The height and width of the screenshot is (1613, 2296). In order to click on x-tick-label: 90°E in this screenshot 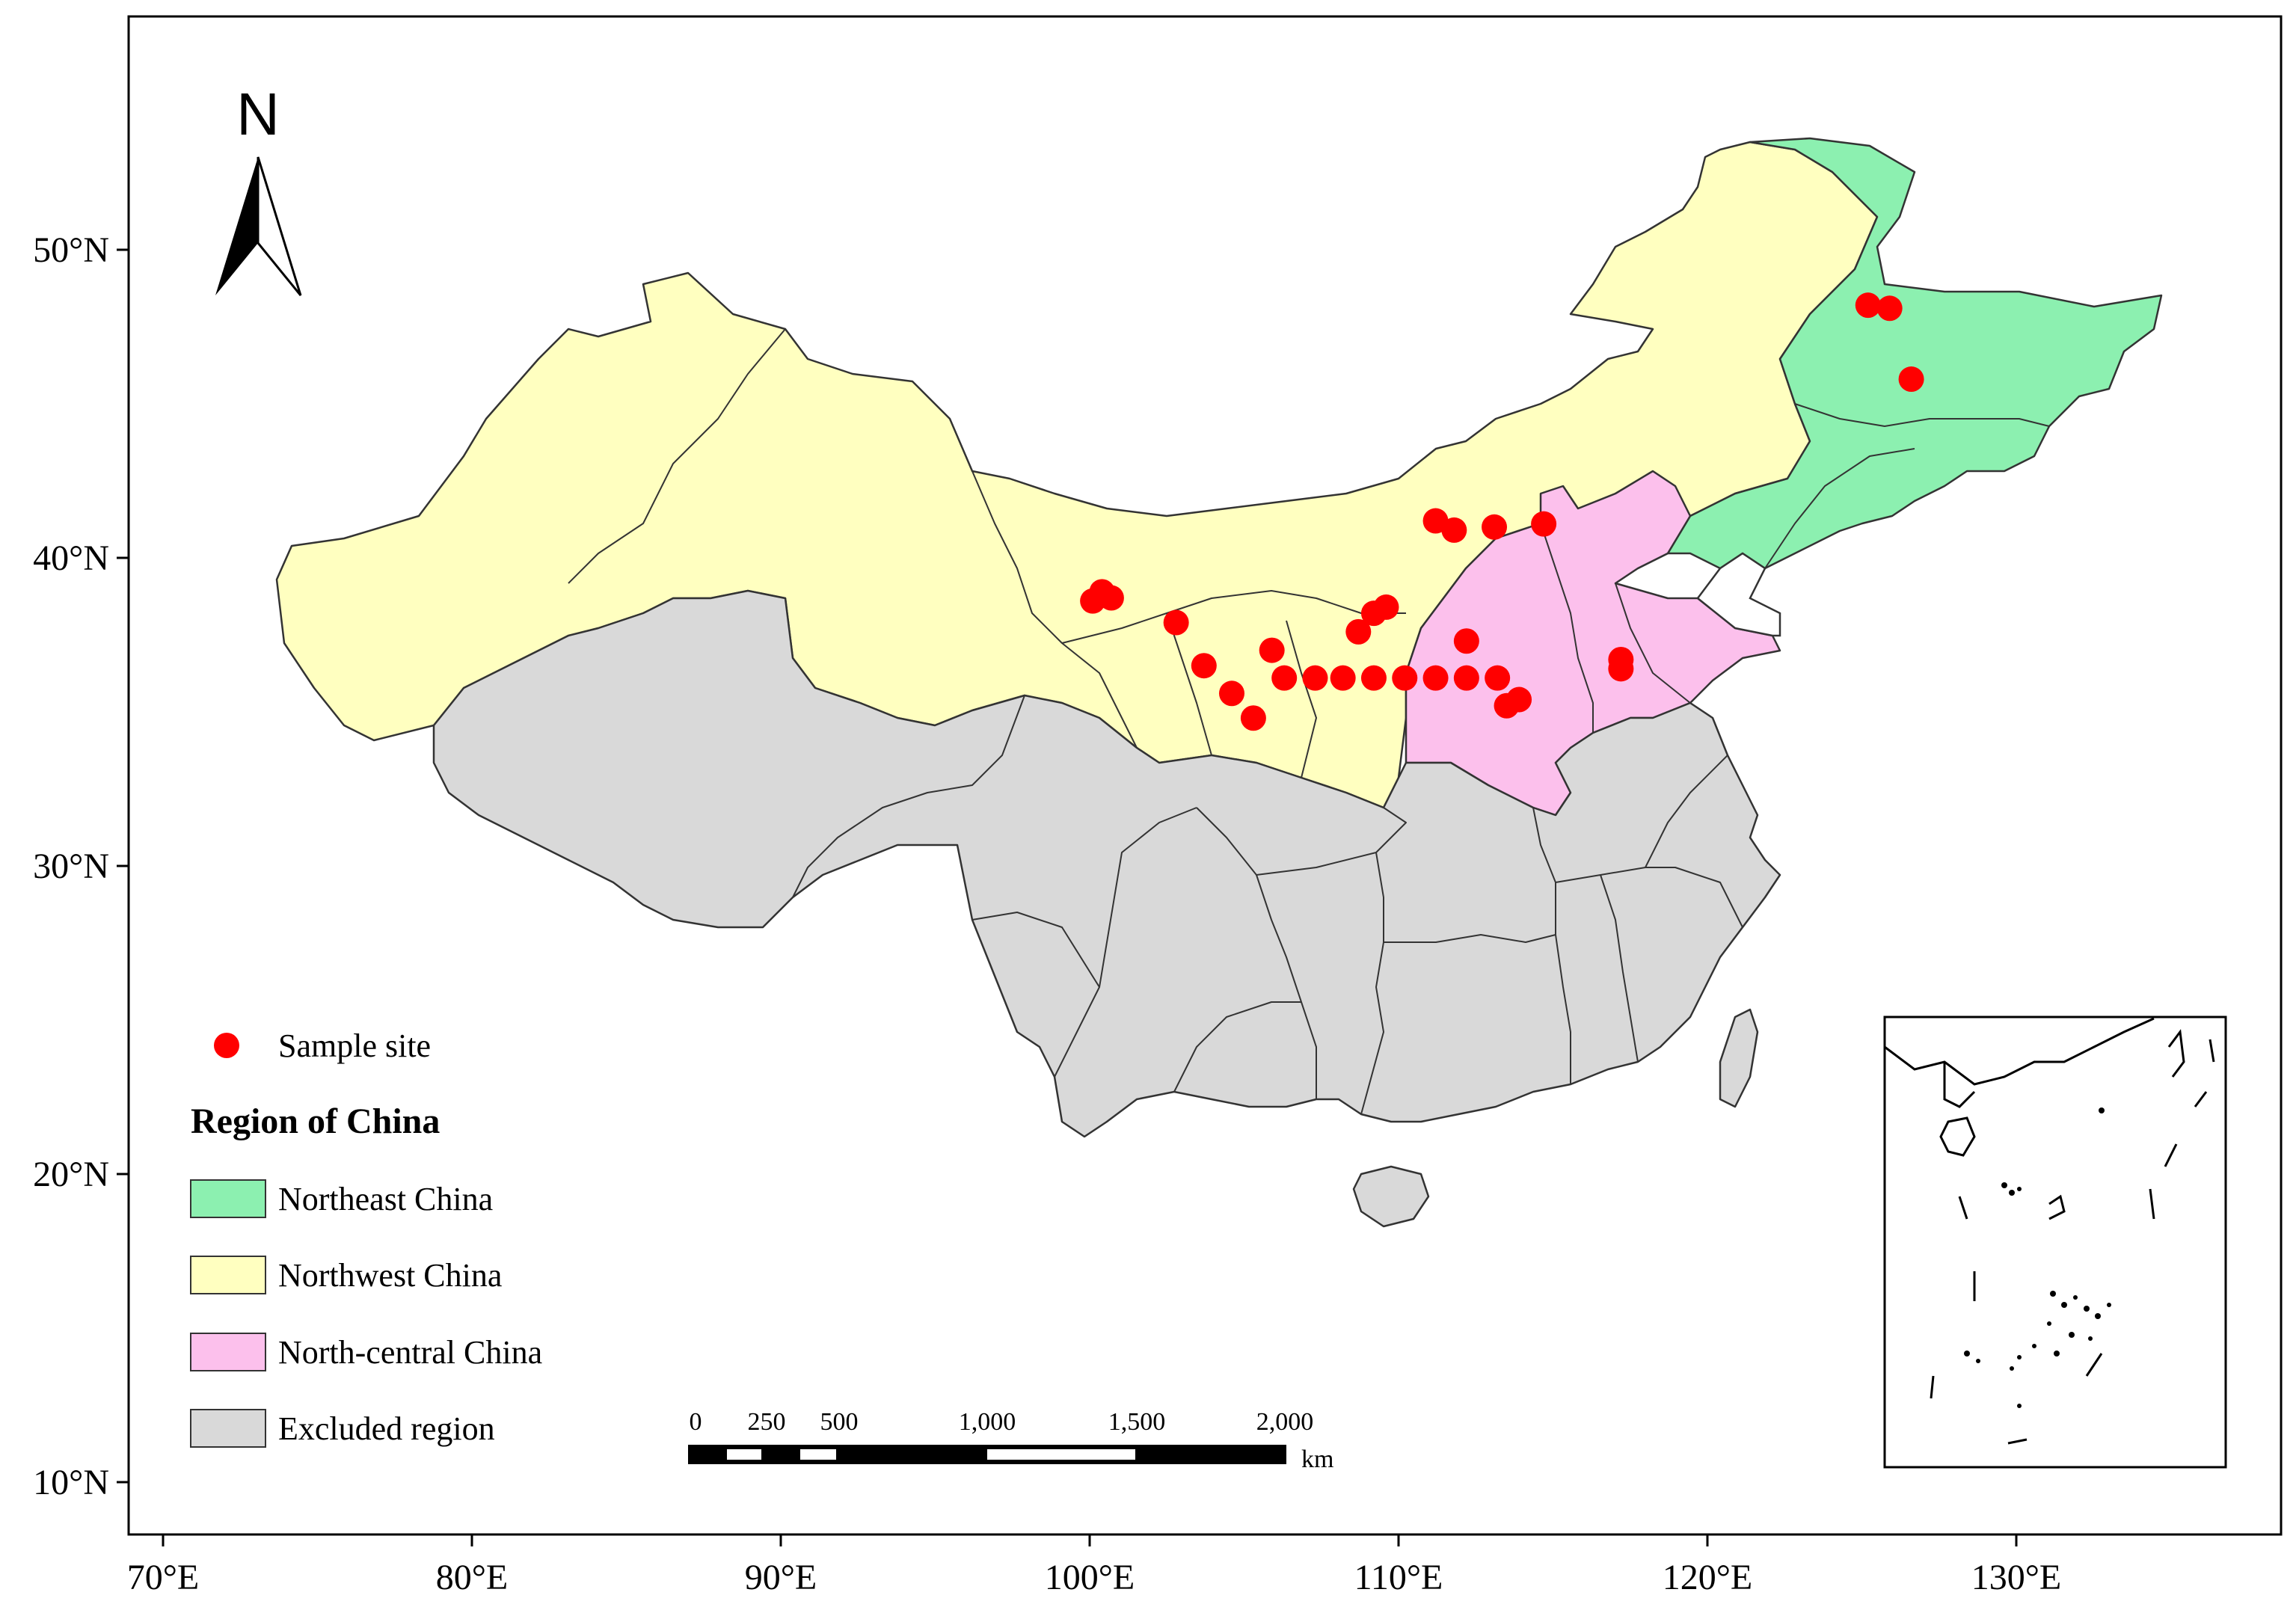, I will do `click(781, 1577)`.